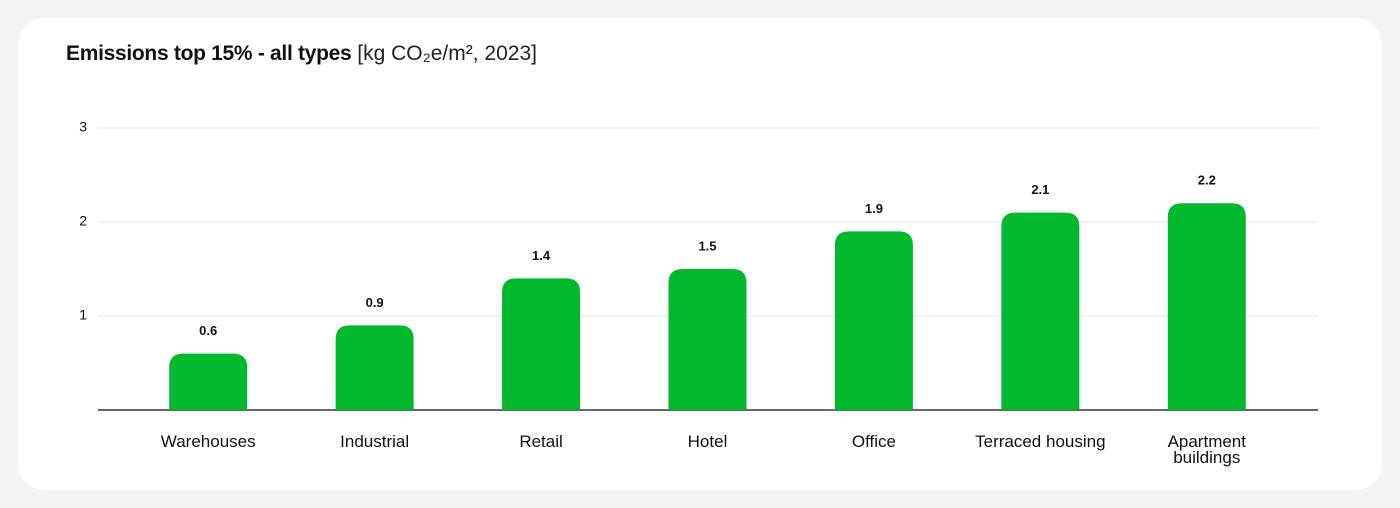  What do you see at coordinates (83, 221) in the screenshot?
I see `y-tick-label: 2` at bounding box center [83, 221].